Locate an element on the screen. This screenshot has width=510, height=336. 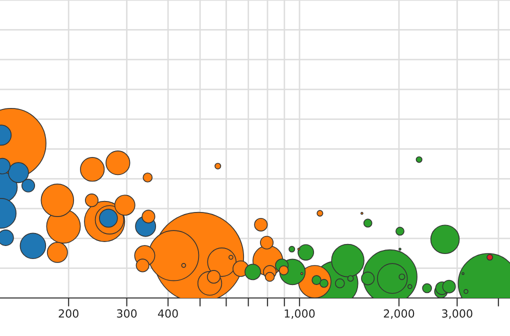
x-tick-label: 300 is located at coordinates (127, 313).